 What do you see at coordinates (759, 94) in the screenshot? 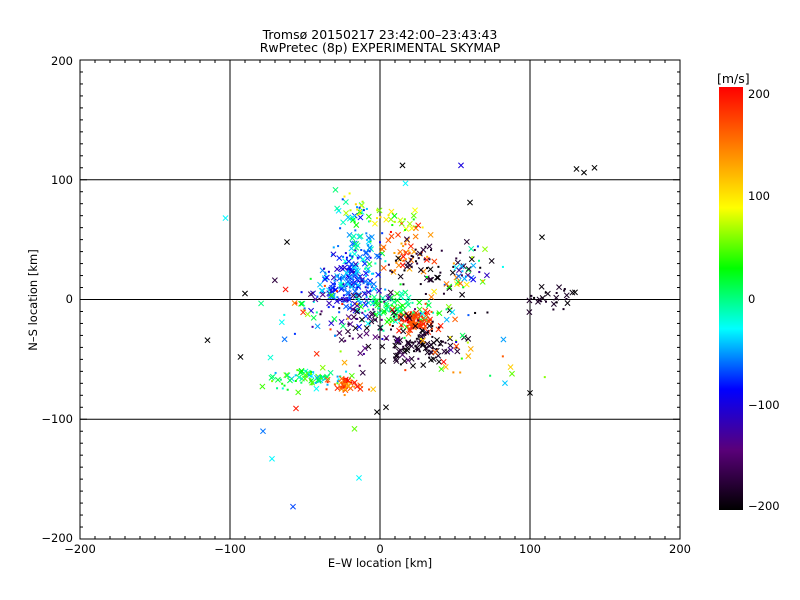
I see `colorbar-tick-label: 200` at bounding box center [759, 94].